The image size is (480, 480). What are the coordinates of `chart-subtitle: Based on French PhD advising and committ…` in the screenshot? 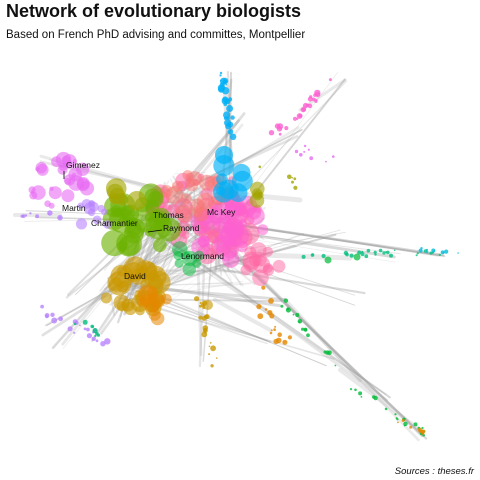 It's located at (156, 35).